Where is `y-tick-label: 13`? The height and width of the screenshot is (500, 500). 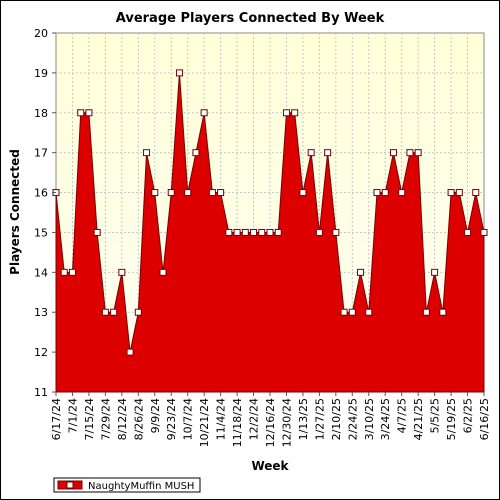 y-tick-label: 13 is located at coordinates (41, 312).